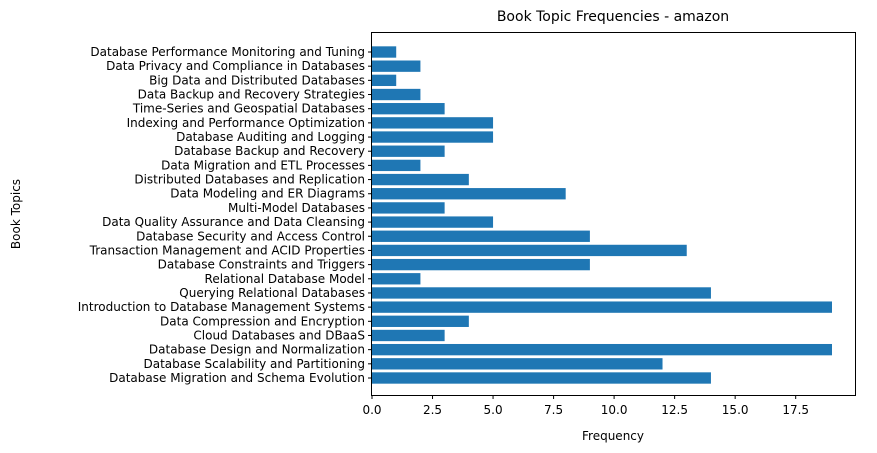 This screenshot has height=453, width=877. I want to click on category-label: Data Privacy and Compliance in Databases, so click(235, 66).